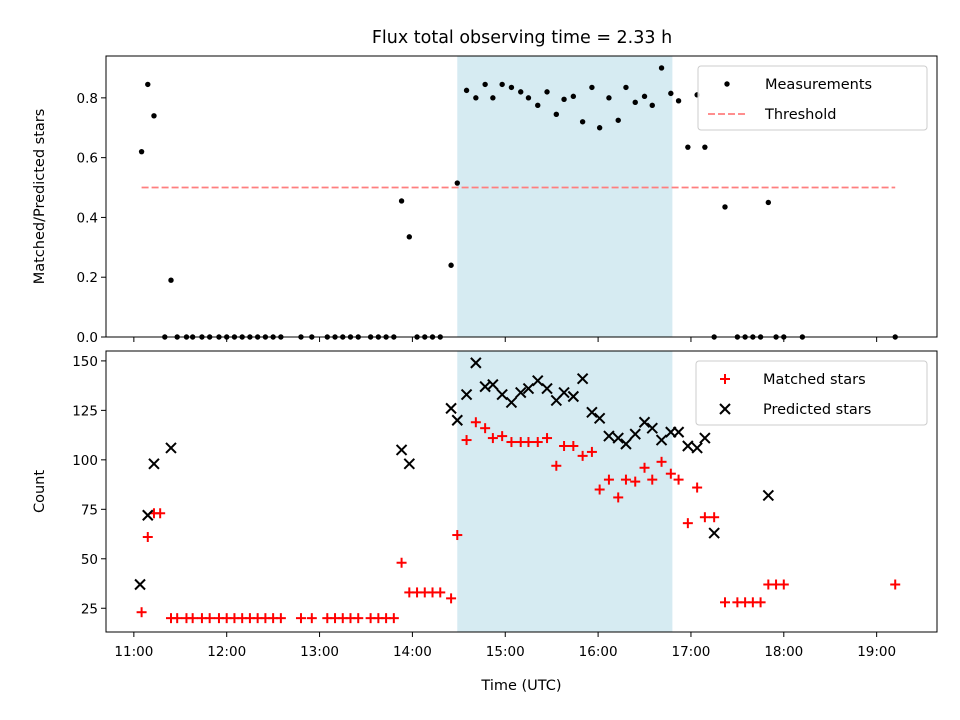 This screenshot has width=960, height=720. Describe the element at coordinates (505, 339) in the screenshot. I see `top-x-ticks` at that location.